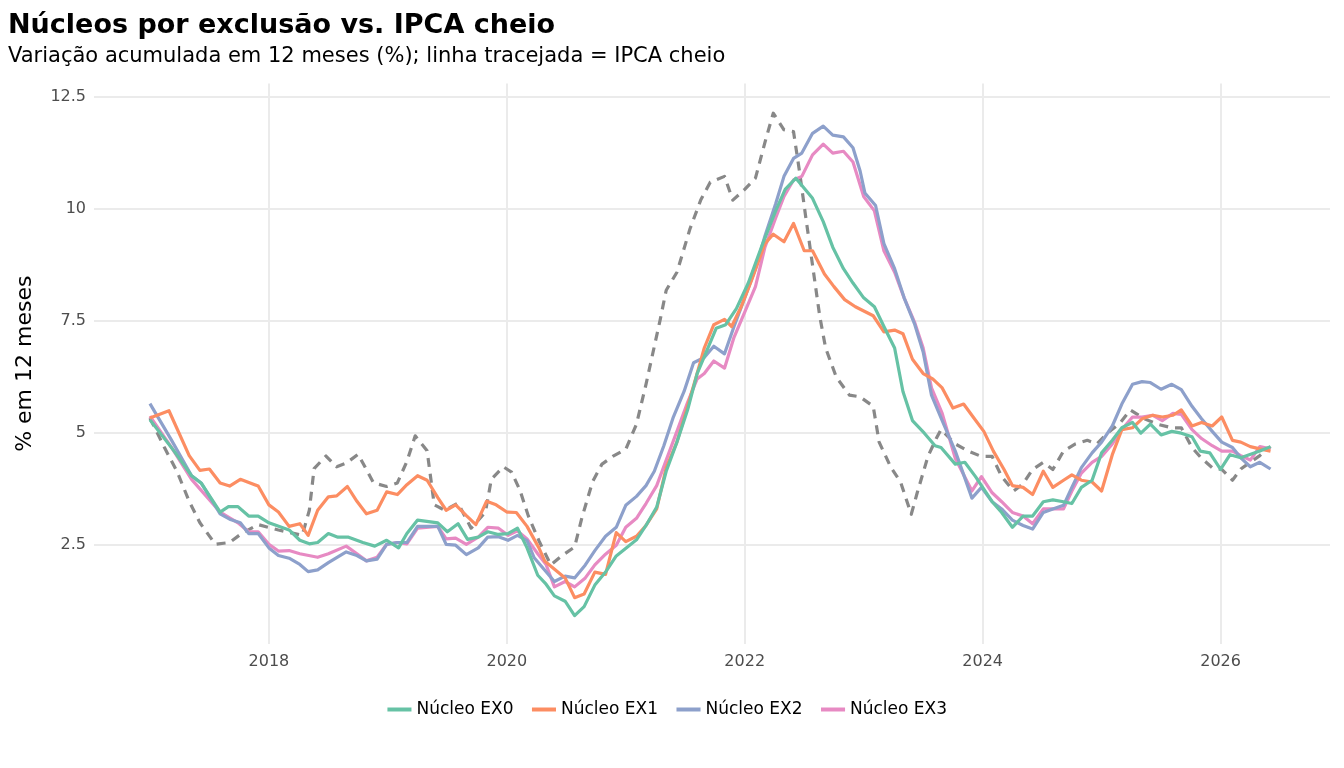 This screenshot has height=768, width=1344. Describe the element at coordinates (982, 660) in the screenshot. I see `x-tick-label: 2024` at that location.